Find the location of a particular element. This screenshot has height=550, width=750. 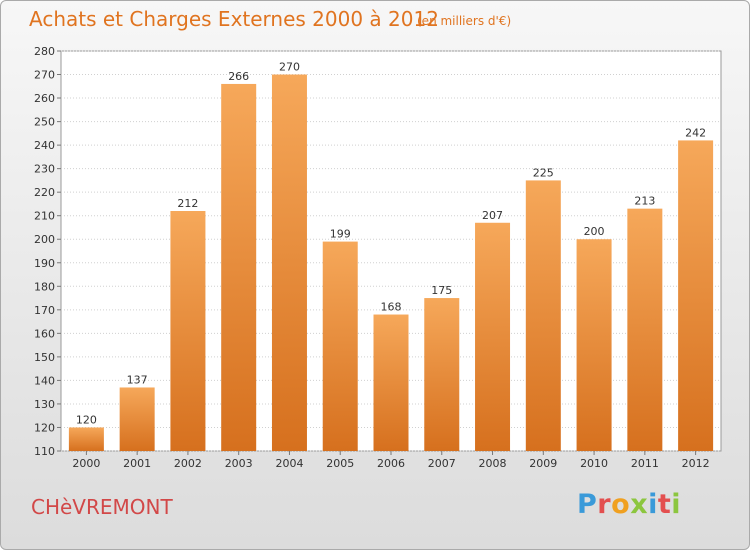

chart-title: Achats et Charges Externes 2000 à 2012 is located at coordinates (234, 19).